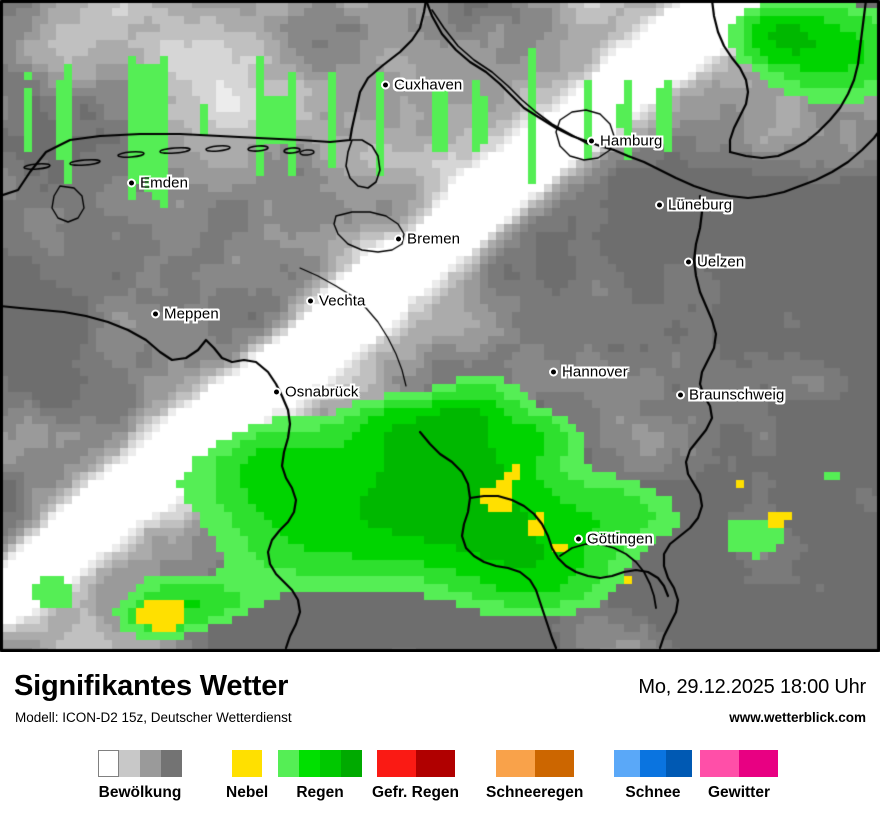  What do you see at coordinates (797, 717) in the screenshot?
I see `website-link: www.wetterblick.com` at bounding box center [797, 717].